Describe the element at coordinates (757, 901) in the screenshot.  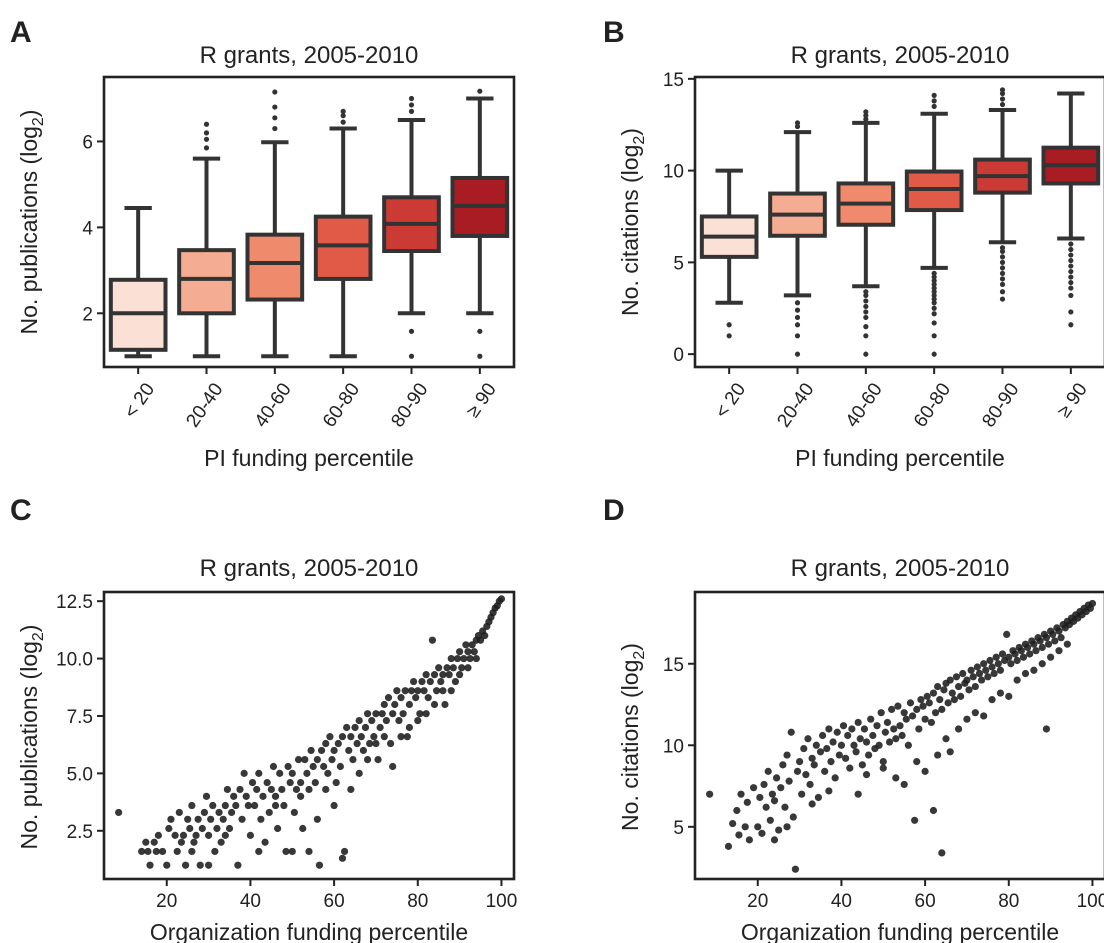
I see `panel-d-xtick-label: 20` at that location.